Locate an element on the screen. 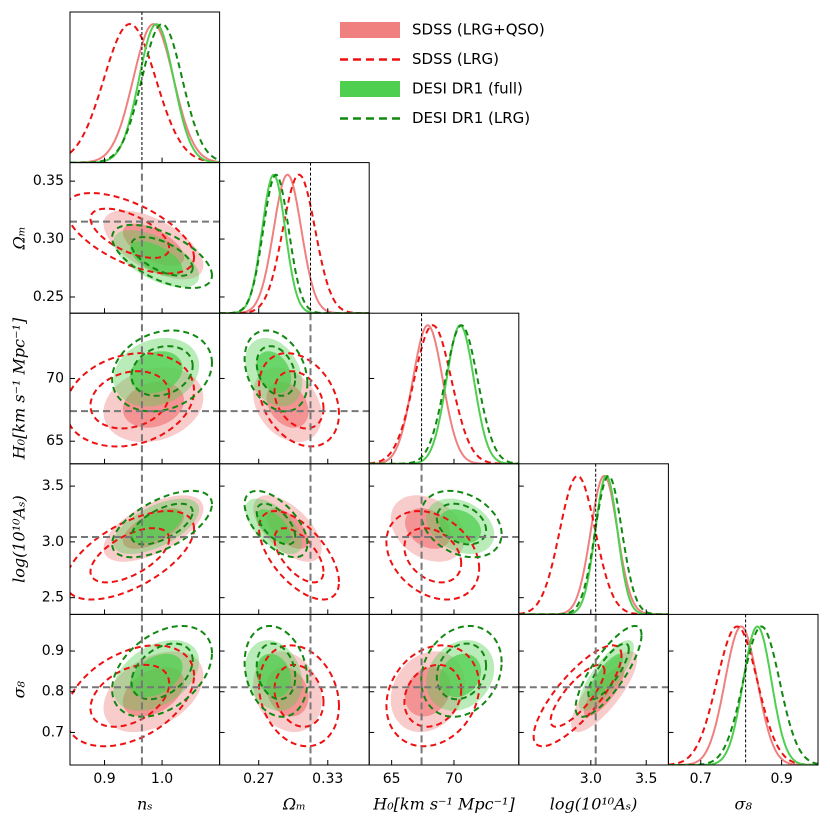 The height and width of the screenshot is (830, 830). x-tick-label: 0.27 is located at coordinates (258, 779).